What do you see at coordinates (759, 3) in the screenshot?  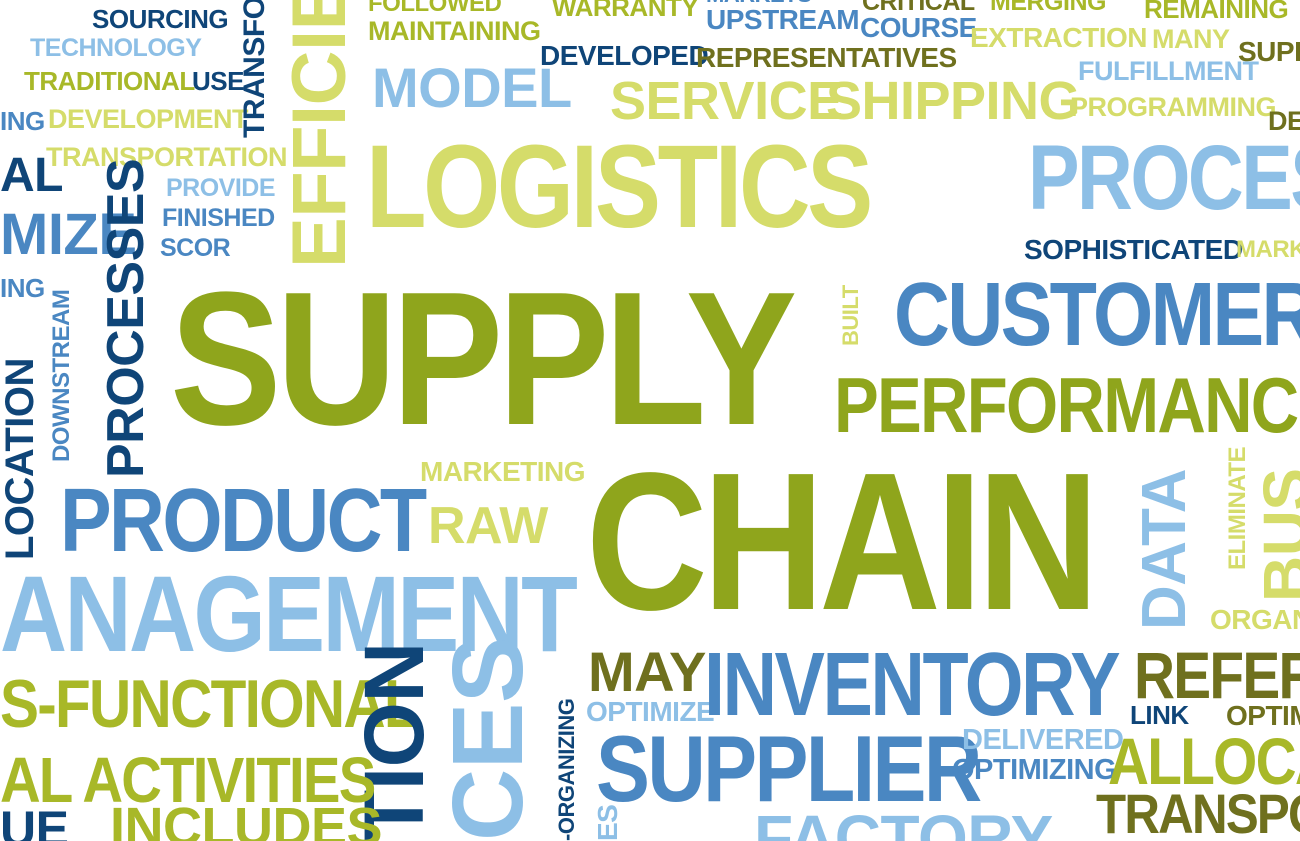 I see `word-markets: MARKETS` at bounding box center [759, 3].